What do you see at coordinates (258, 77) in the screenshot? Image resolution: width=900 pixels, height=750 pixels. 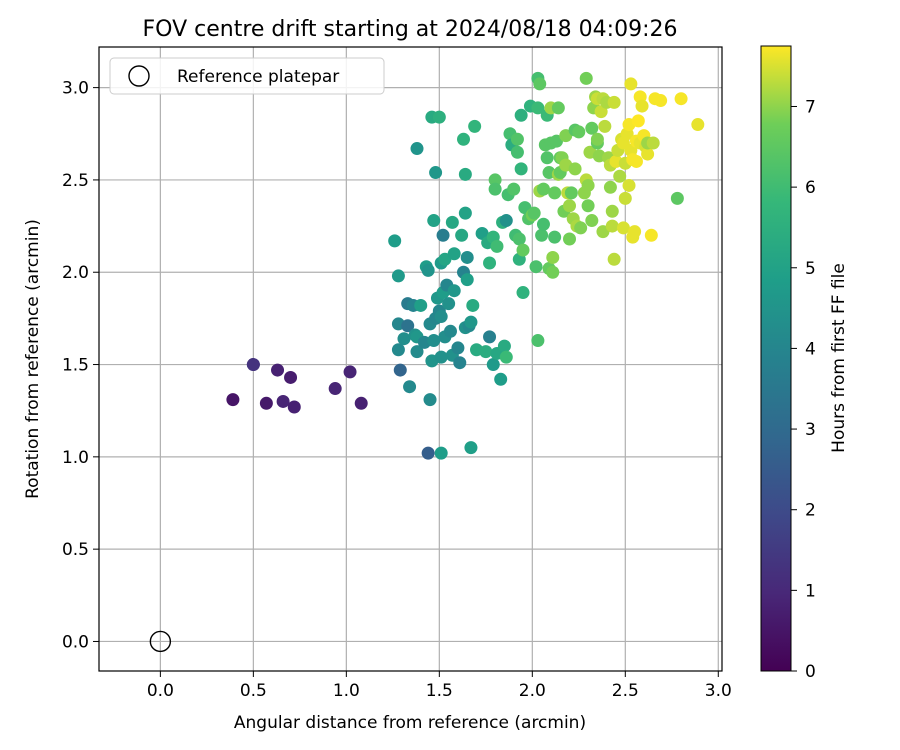 I see `legend-label: Reference platepar` at bounding box center [258, 77].